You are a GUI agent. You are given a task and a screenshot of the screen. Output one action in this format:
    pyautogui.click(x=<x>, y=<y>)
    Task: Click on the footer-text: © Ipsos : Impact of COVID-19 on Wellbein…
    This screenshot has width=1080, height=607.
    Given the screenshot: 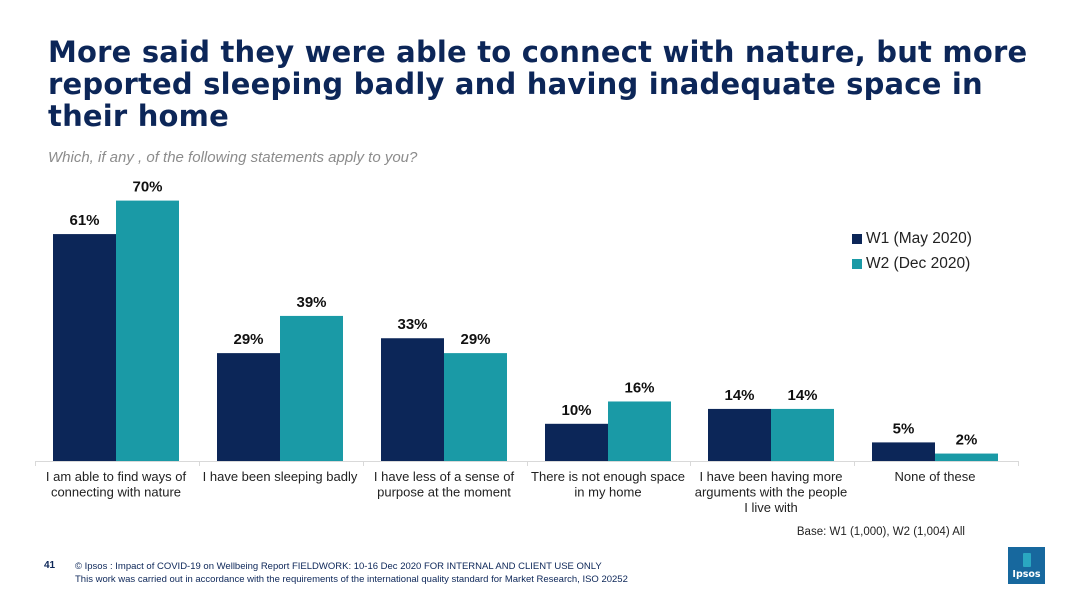 What is the action you would take?
    pyautogui.click(x=351, y=573)
    